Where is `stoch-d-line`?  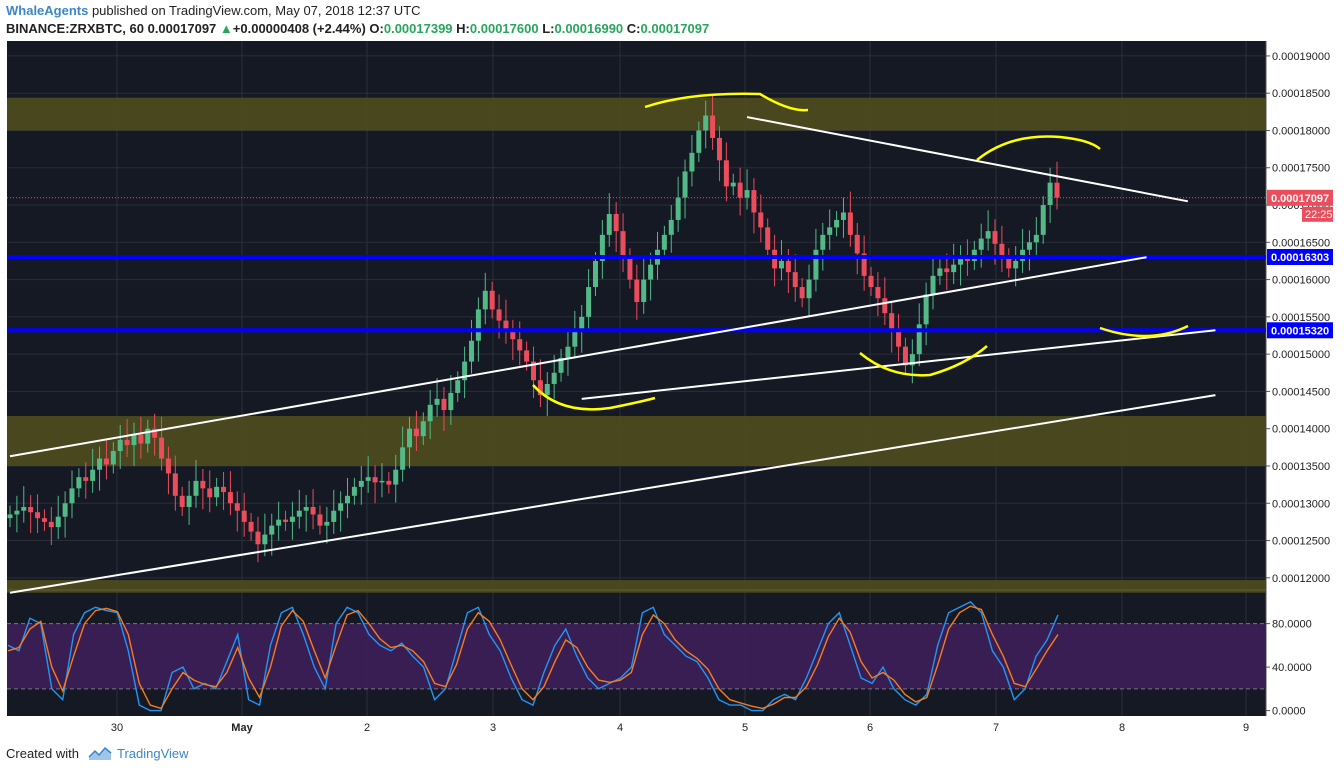 stoch-d-line is located at coordinates (533, 657).